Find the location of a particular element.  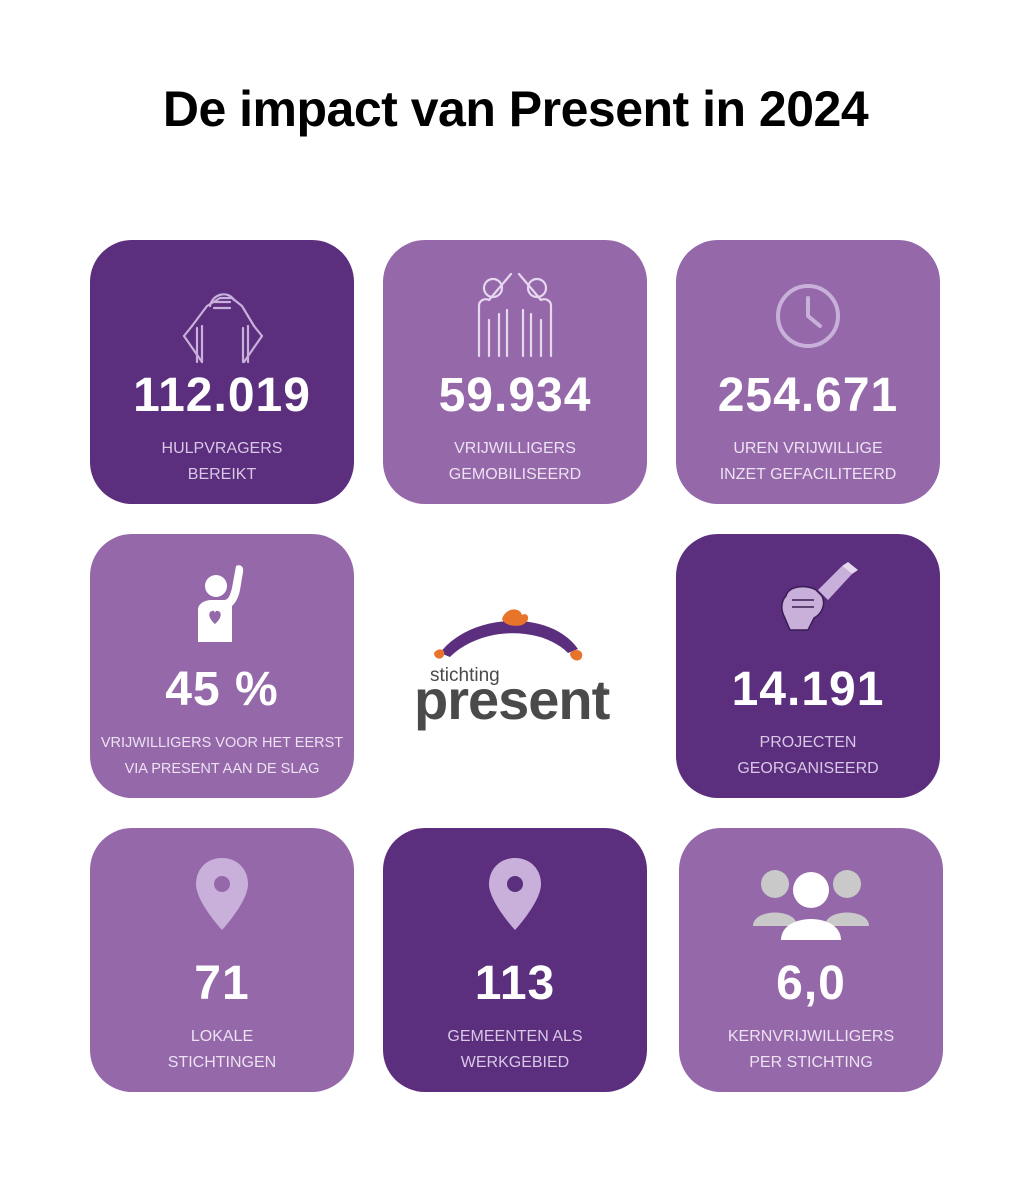

stat-label: UREN VRIJWILLIGE INZET GEFACILITEERD is located at coordinates (808, 461).